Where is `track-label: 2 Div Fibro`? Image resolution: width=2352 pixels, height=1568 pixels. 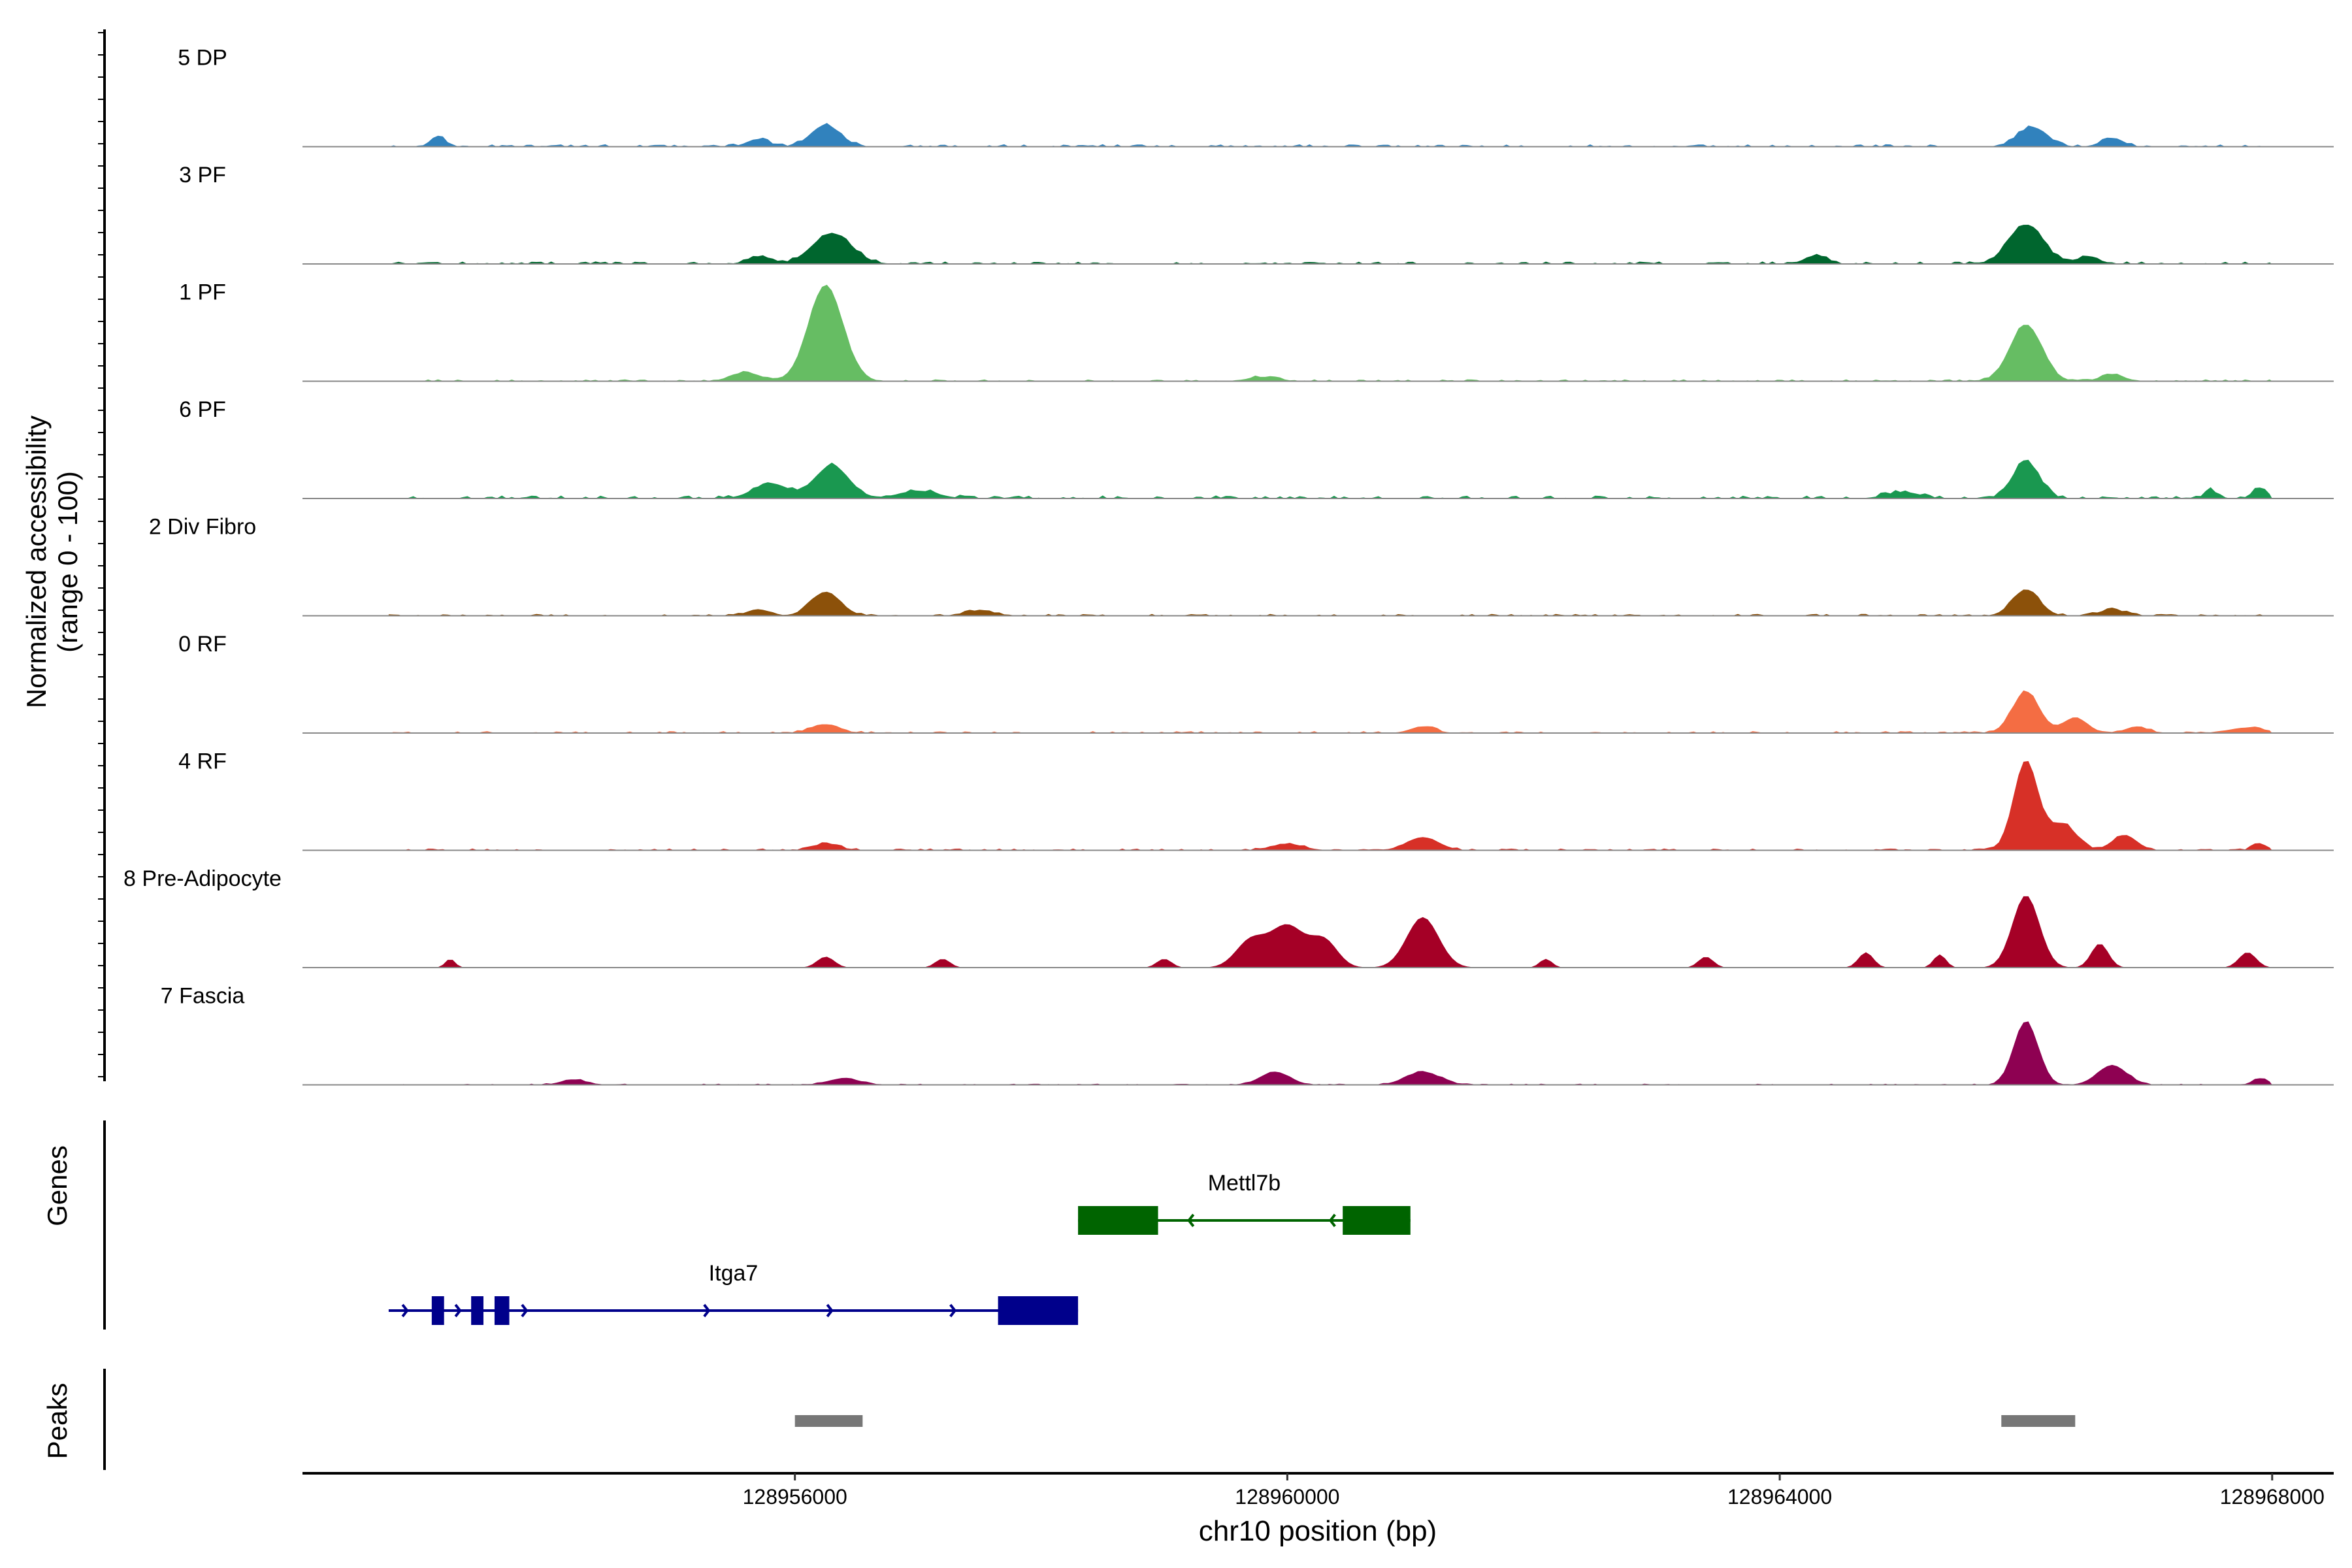 track-label: 2 Div Fibro is located at coordinates (202, 527).